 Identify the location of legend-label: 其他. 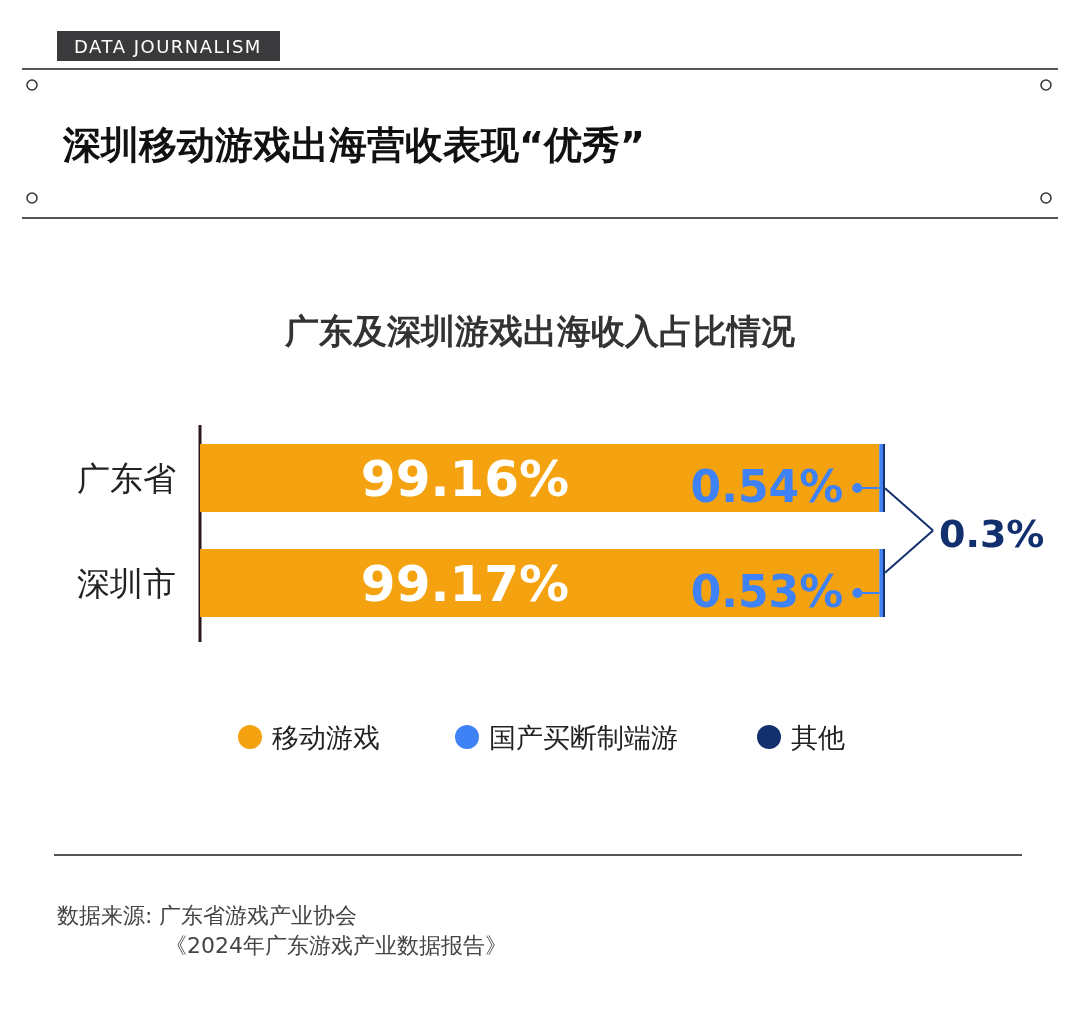
(818, 737).